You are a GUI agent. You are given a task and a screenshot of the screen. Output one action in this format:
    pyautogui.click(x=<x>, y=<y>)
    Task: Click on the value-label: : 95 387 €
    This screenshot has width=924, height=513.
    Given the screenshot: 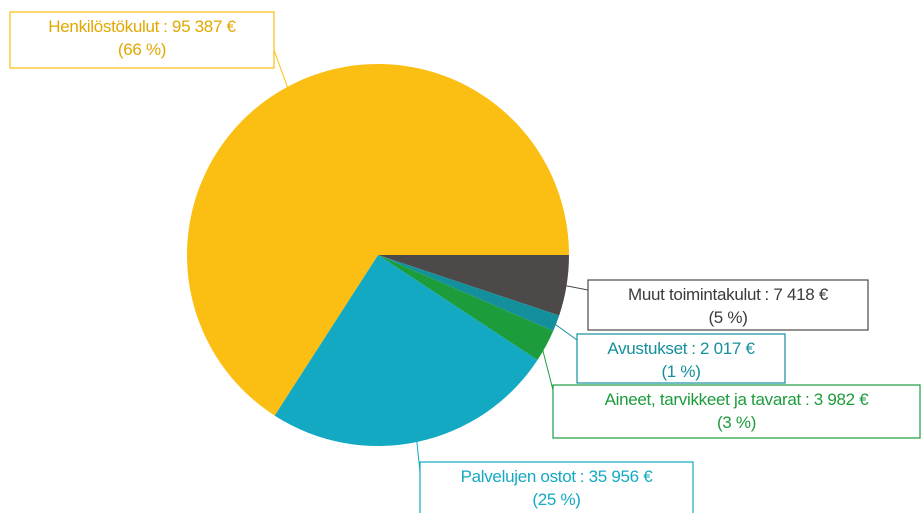 What is the action you would take?
    pyautogui.click(x=199, y=26)
    